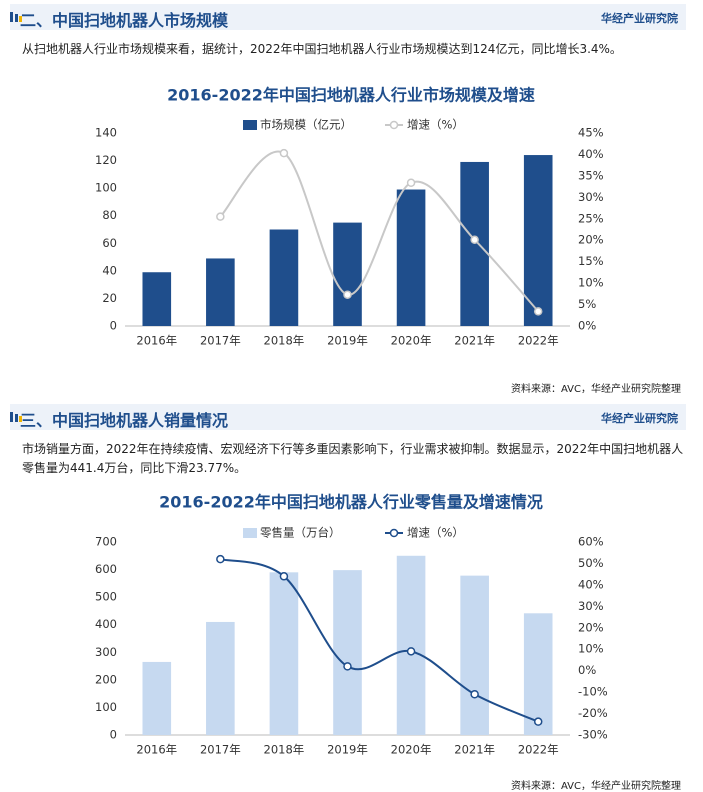  I want to click on y2-tick-label: -10%, so click(593, 692).